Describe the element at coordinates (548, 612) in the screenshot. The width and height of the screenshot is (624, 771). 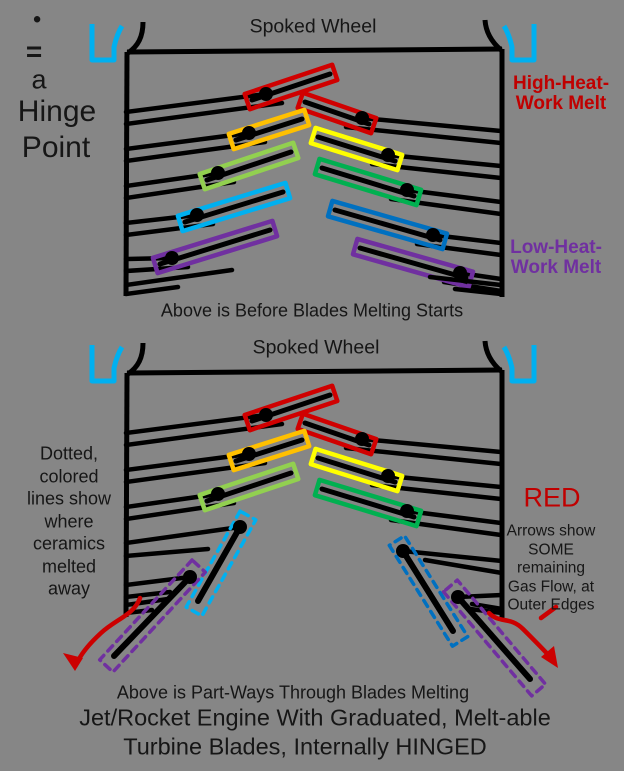
I see `gas-flow-tick-right` at that location.